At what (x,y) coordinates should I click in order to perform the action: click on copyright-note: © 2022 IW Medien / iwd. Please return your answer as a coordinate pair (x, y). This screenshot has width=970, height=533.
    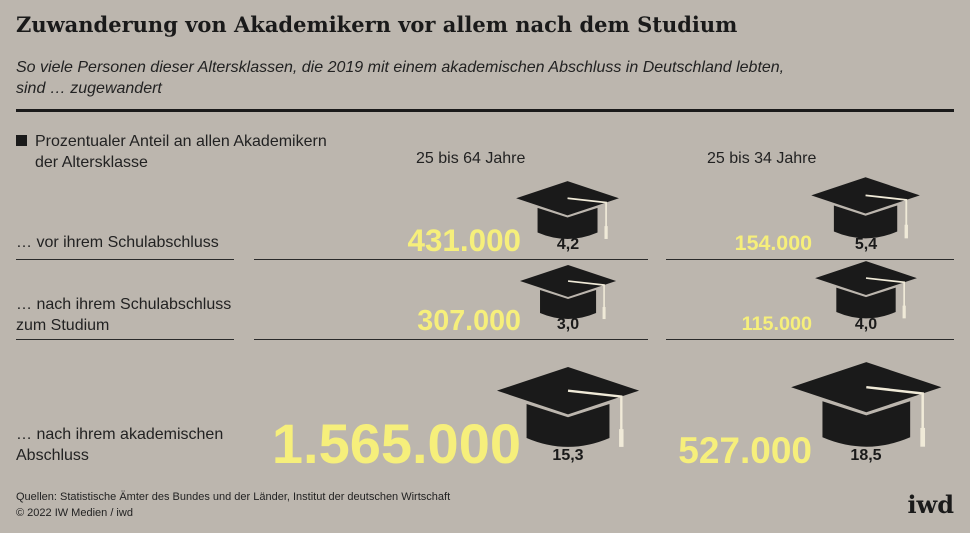
    Looking at the image, I should click on (74, 513).